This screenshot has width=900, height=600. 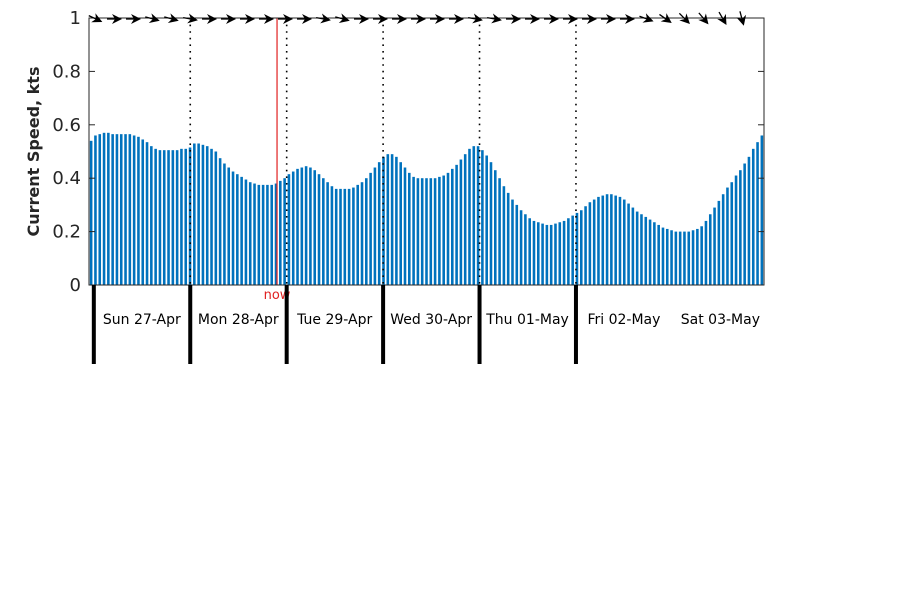 What do you see at coordinates (334, 320) in the screenshot?
I see `day-label: Tue 29-Apr` at bounding box center [334, 320].